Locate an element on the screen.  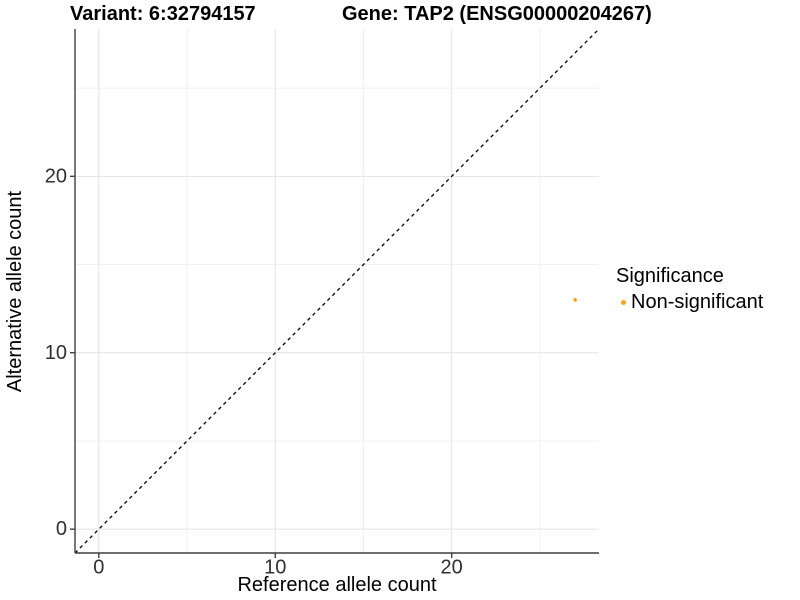
y-axis-title: Alternative allele count is located at coordinates (15, 291).